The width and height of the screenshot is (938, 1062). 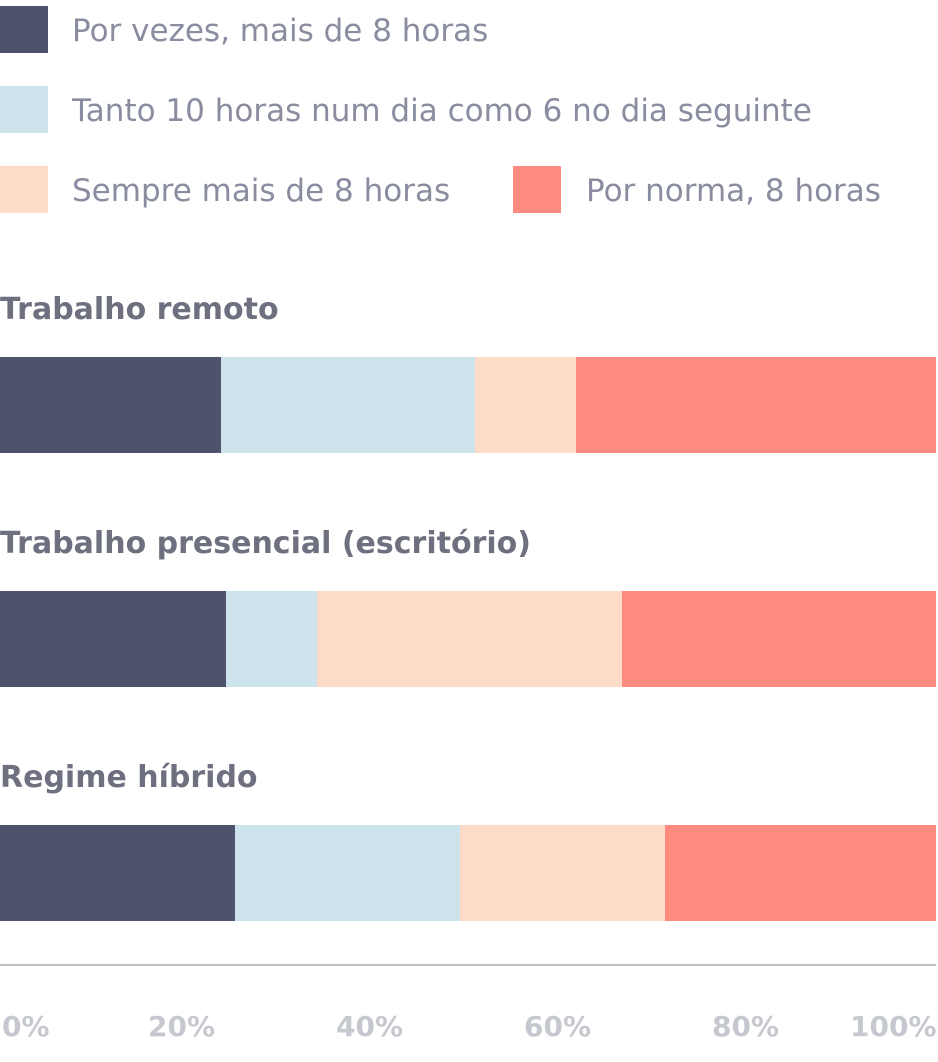 What do you see at coordinates (139, 309) in the screenshot?
I see `category-label-1: Trabalho remoto` at bounding box center [139, 309].